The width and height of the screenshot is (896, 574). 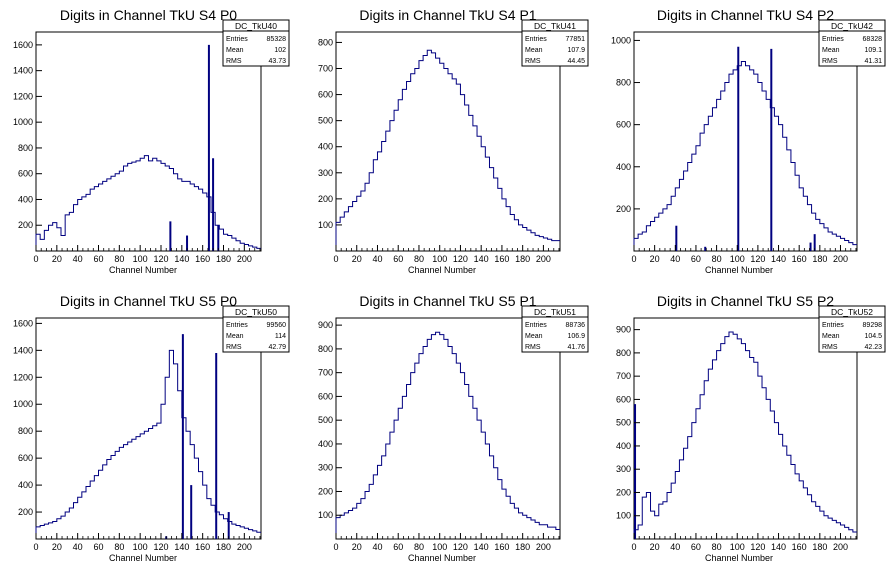 What do you see at coordinates (576, 50) in the screenshot?
I see `stats-value: 107.9` at bounding box center [576, 50].